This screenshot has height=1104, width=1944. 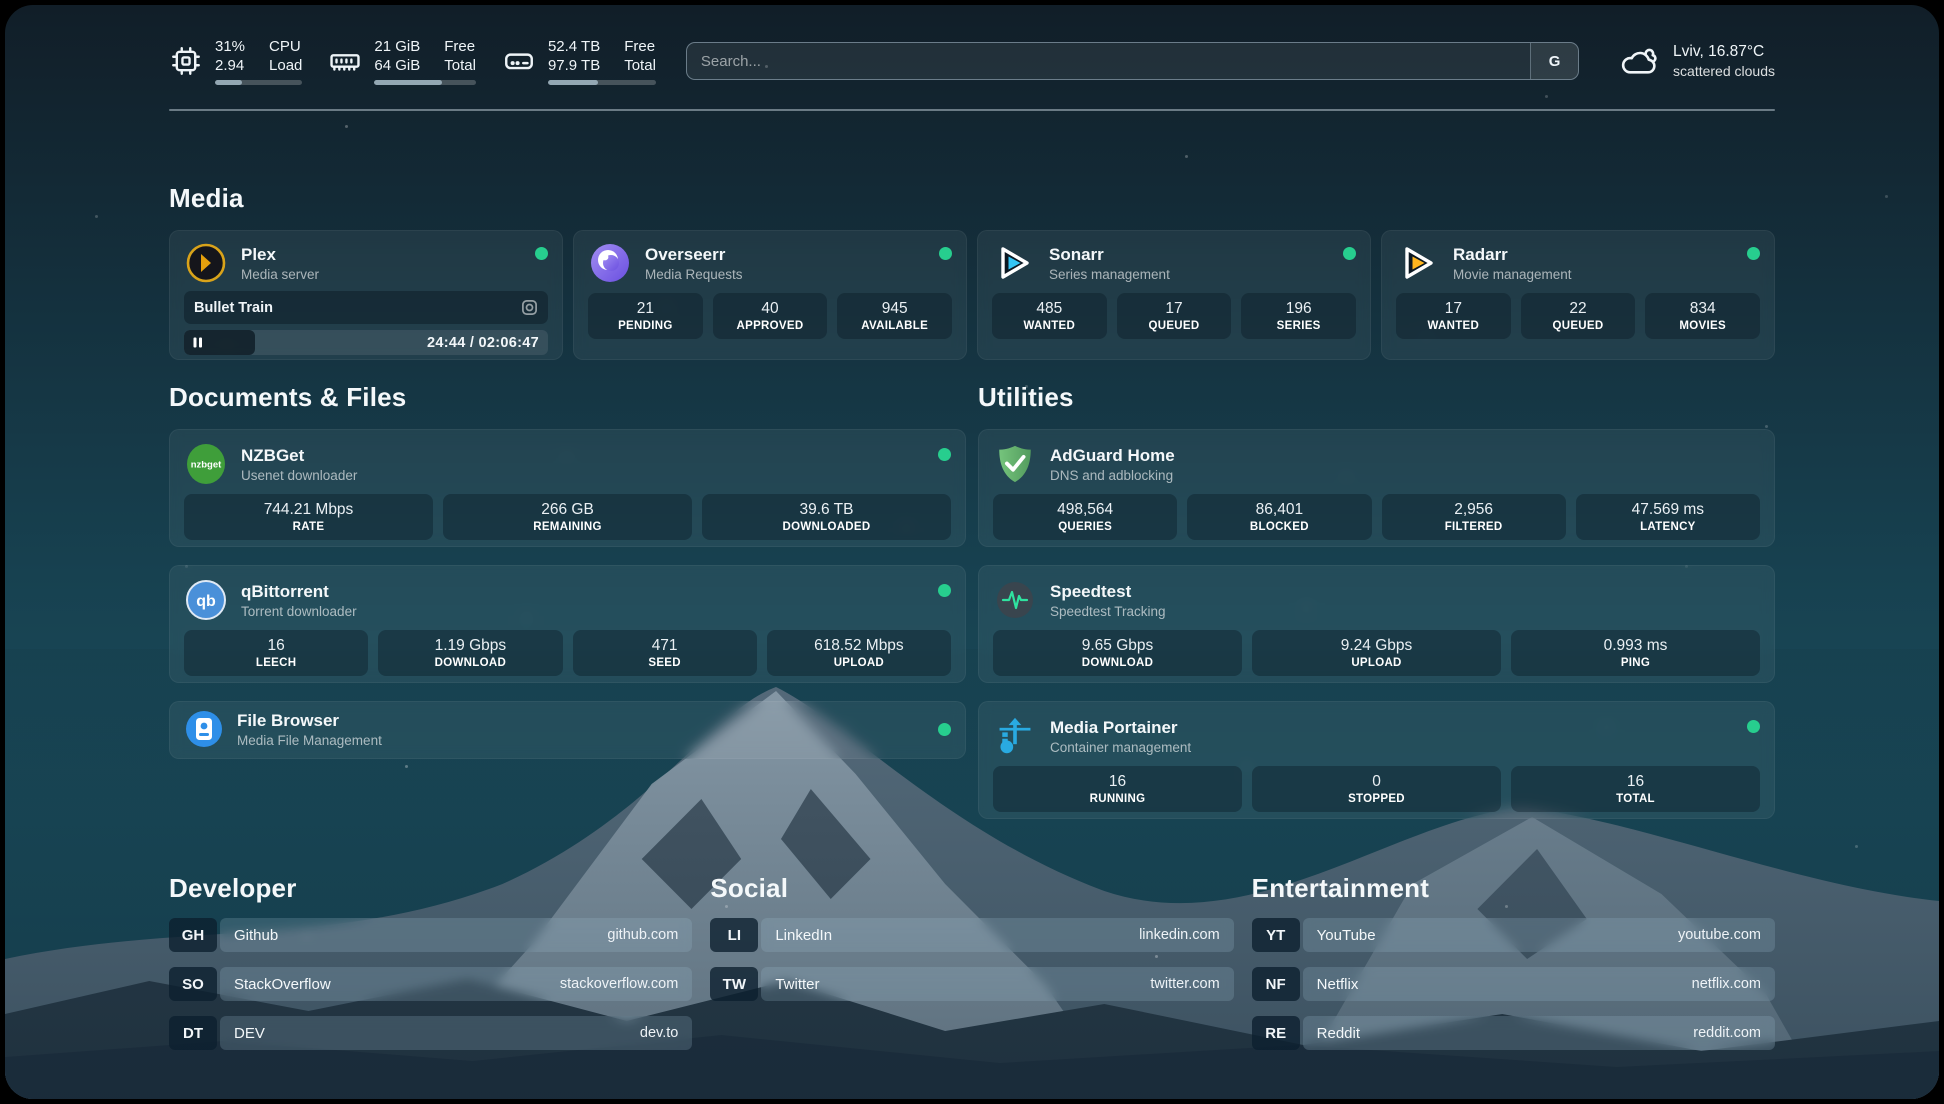 What do you see at coordinates (1513, 984) in the screenshot?
I see `bookmark-netflix: NF Netflix netflix.com` at bounding box center [1513, 984].